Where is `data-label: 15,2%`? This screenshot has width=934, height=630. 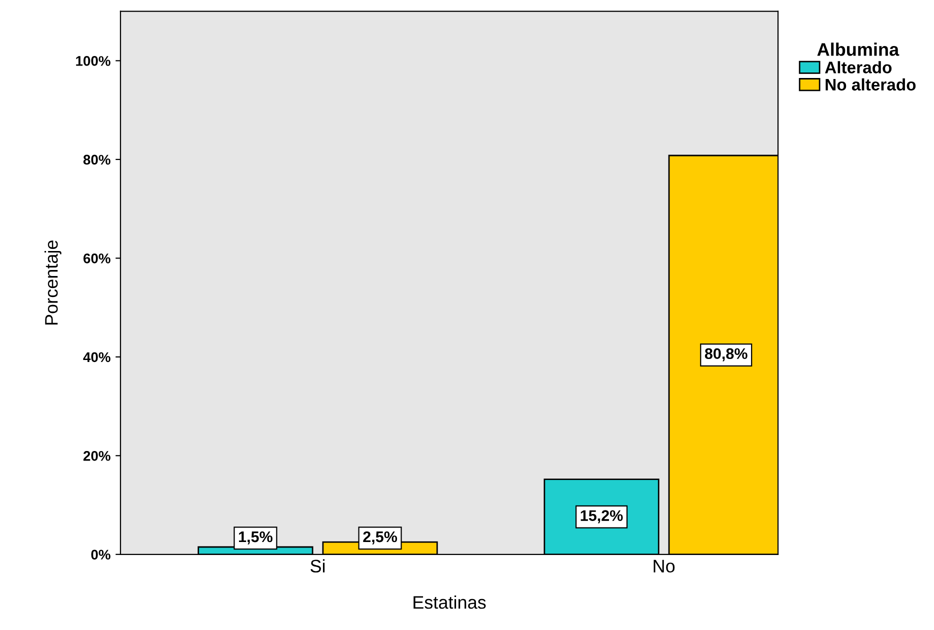
data-label: 15,2% is located at coordinates (601, 517).